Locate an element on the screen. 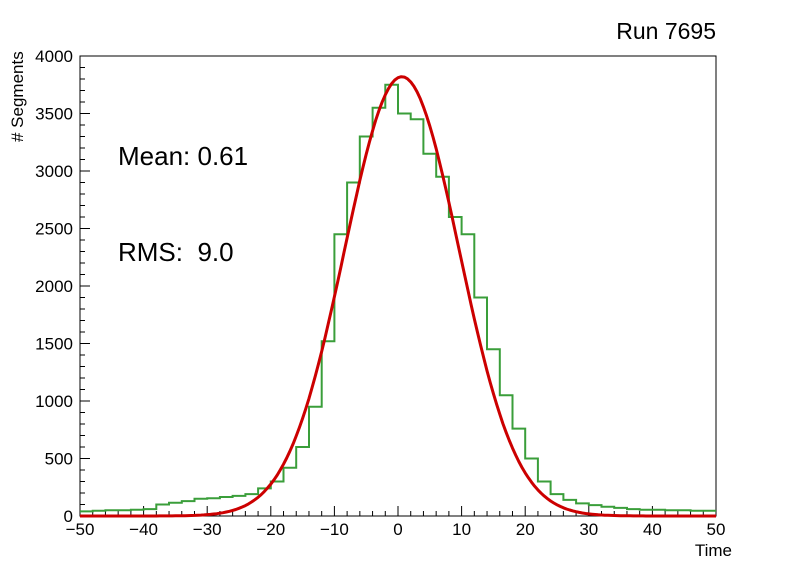  x-tick-label: −30 is located at coordinates (207, 529).